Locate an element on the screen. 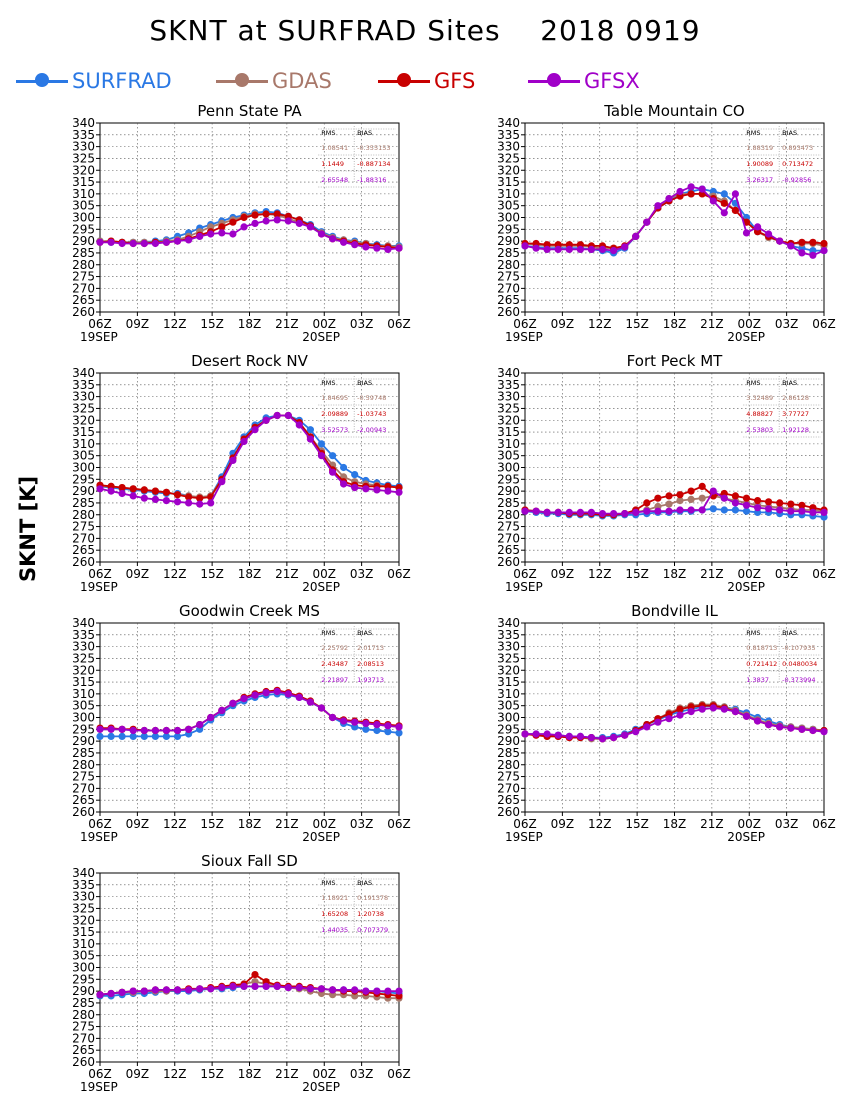 The image size is (850, 1100). y-tick-label: 265 is located at coordinates (83, 800).